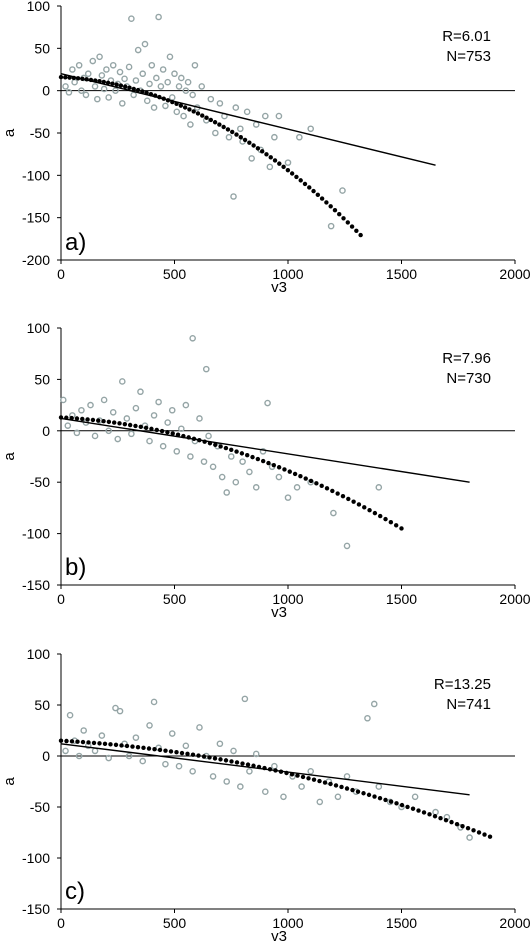  Describe the element at coordinates (75, 242) in the screenshot. I see `panel-label: a)` at that location.